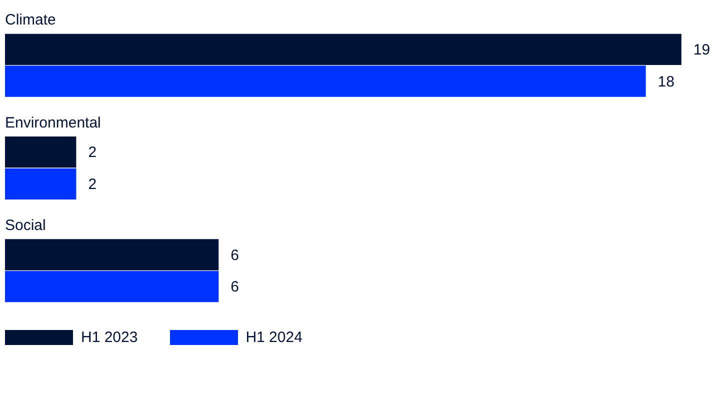 The width and height of the screenshot is (723, 417). What do you see at coordinates (666, 81) in the screenshot?
I see `data-label: 18` at bounding box center [666, 81].